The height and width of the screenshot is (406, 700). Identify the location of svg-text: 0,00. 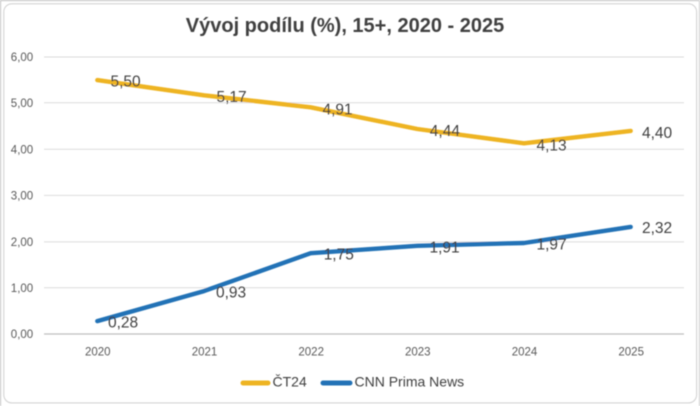
(22, 335).